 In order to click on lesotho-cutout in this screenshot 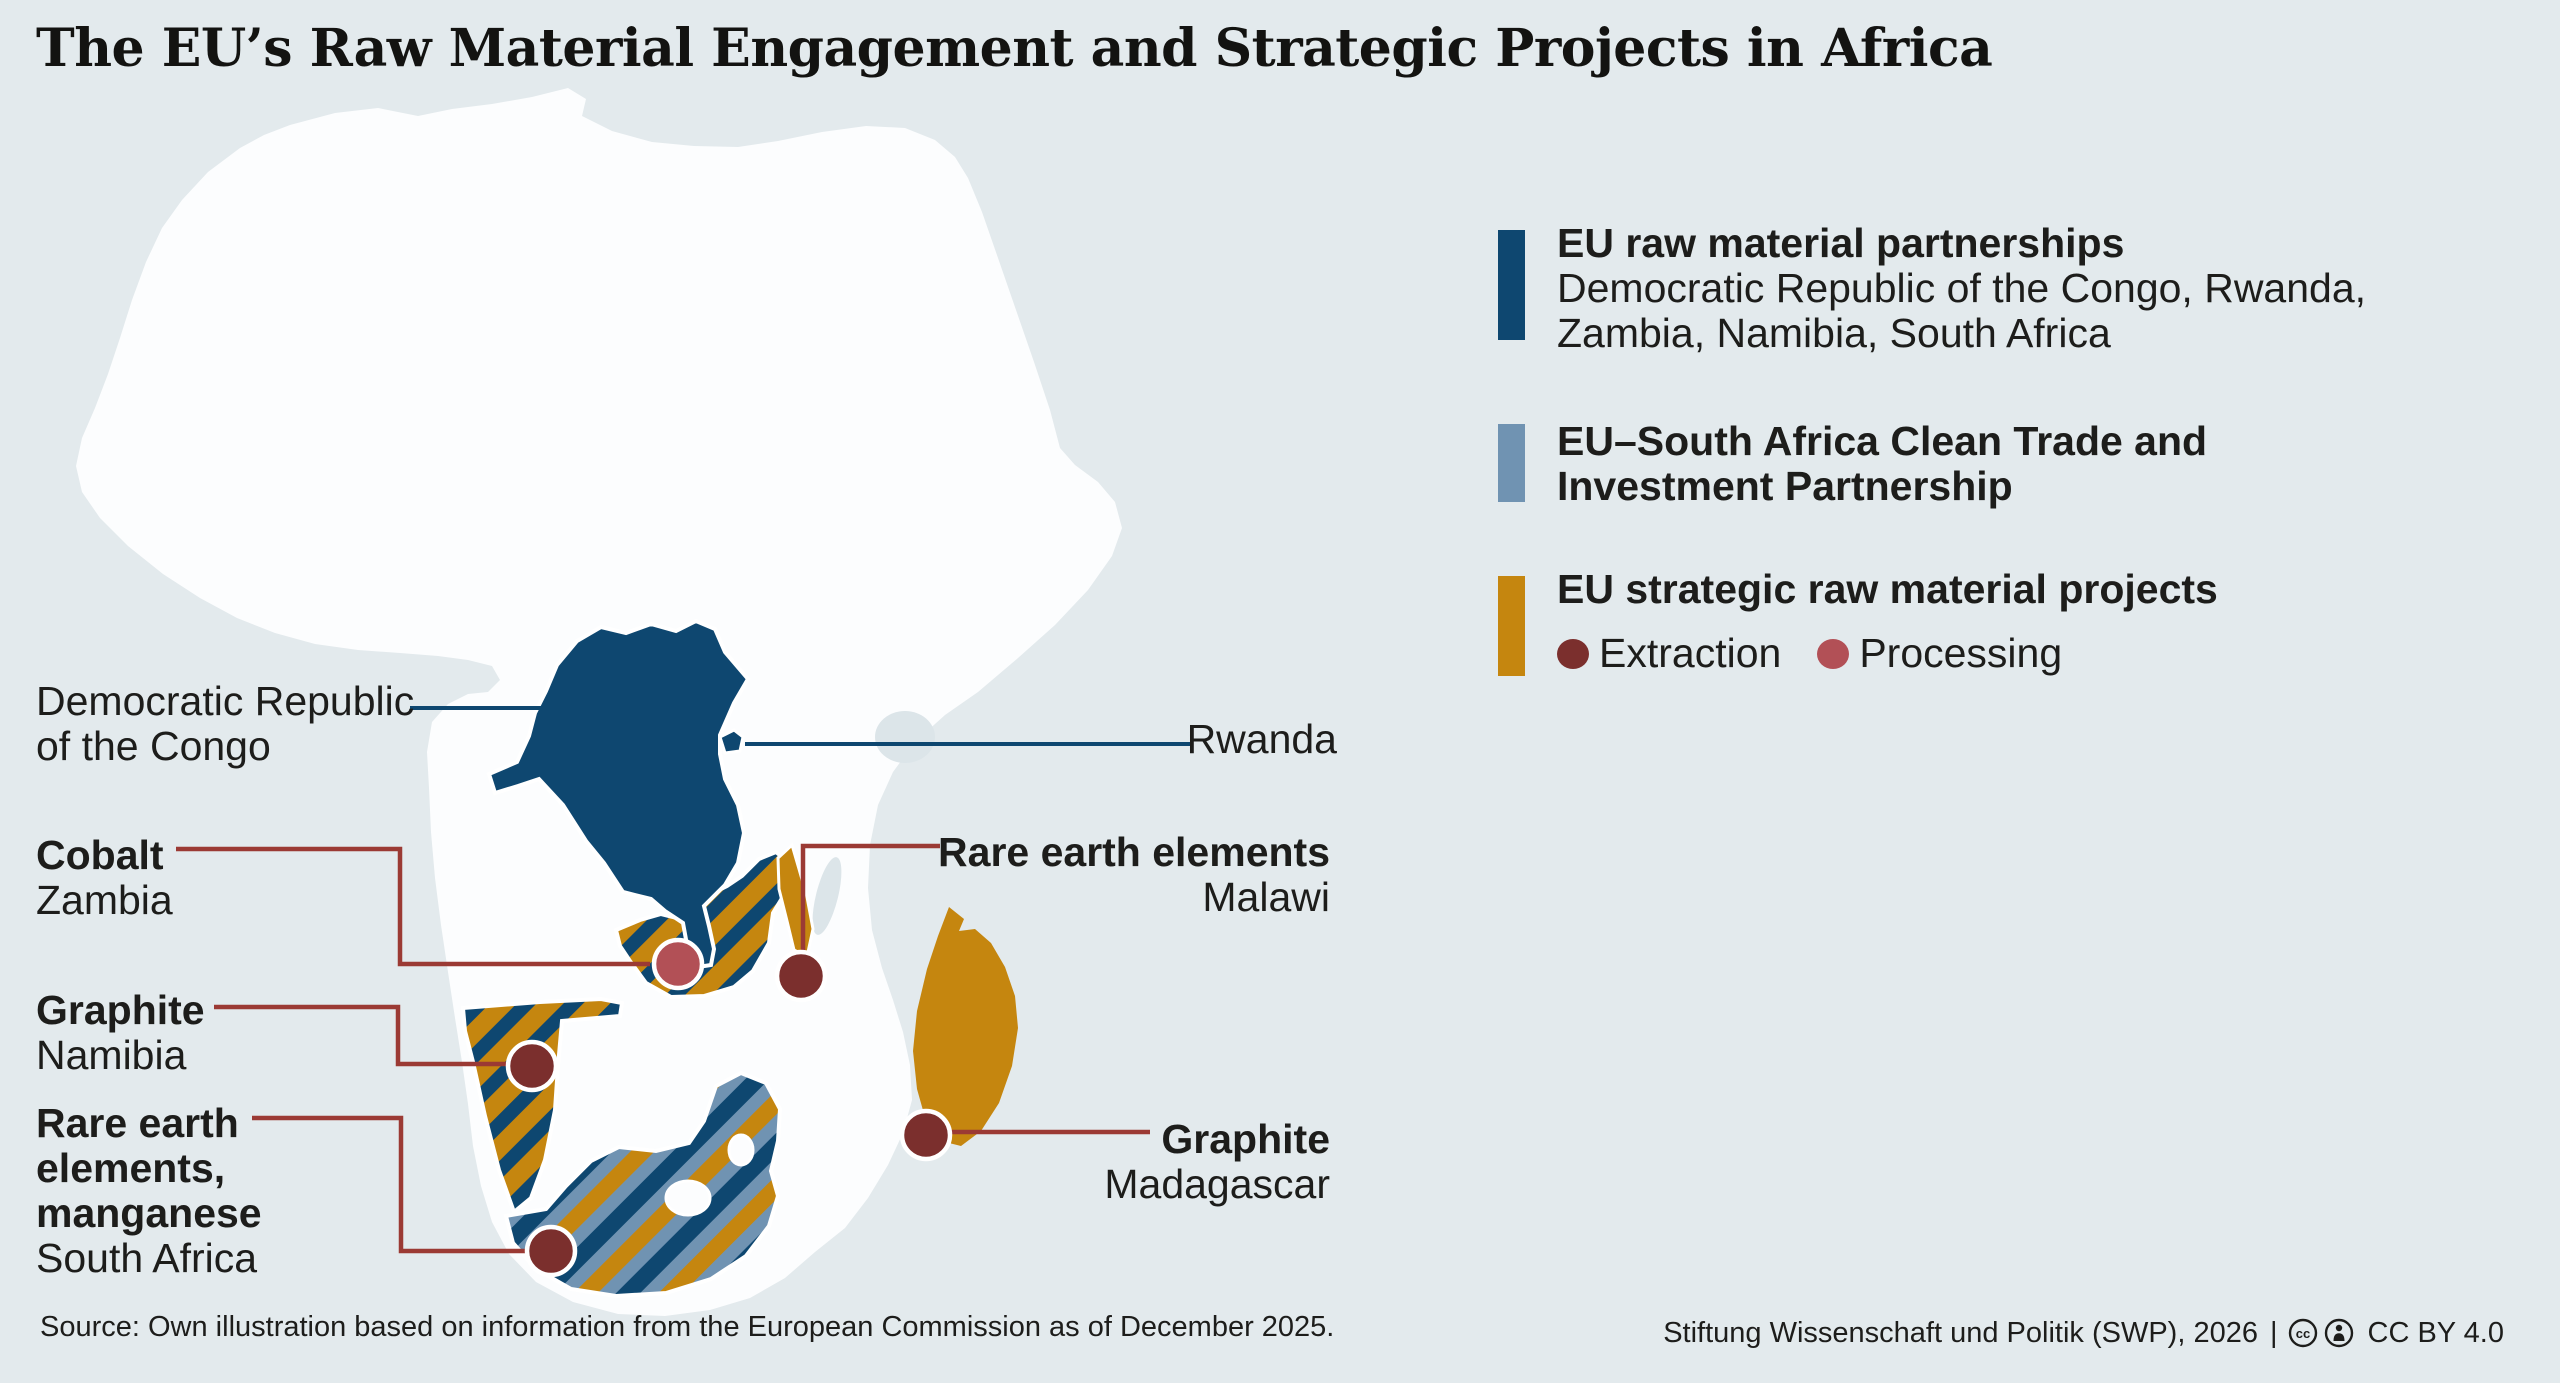, I will do `click(688, 1198)`.